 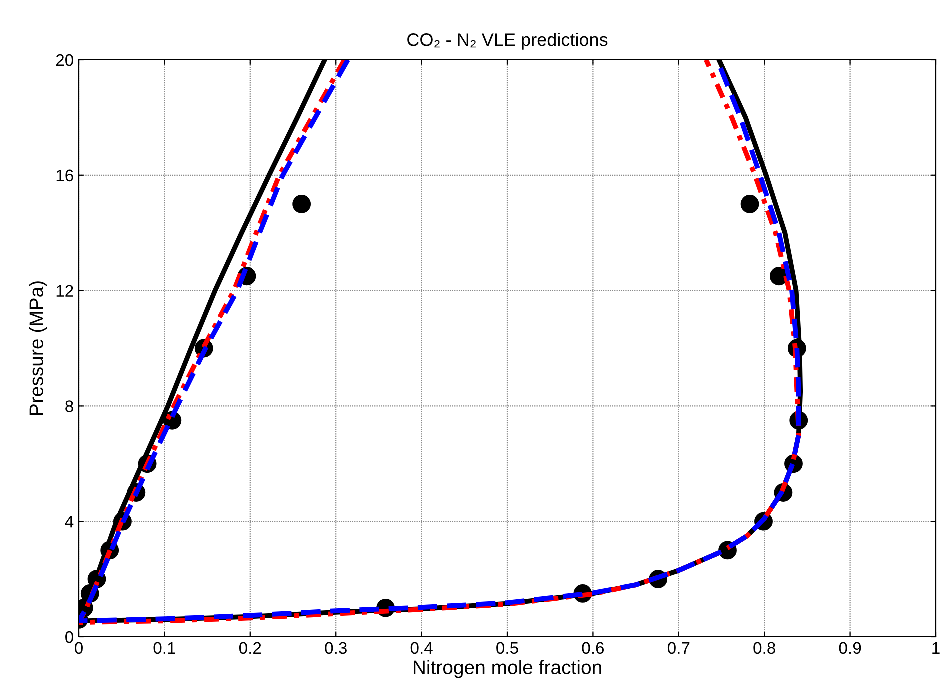 I want to click on chart-title: CO₂ - N₂ VLE predictions, so click(x=508, y=41).